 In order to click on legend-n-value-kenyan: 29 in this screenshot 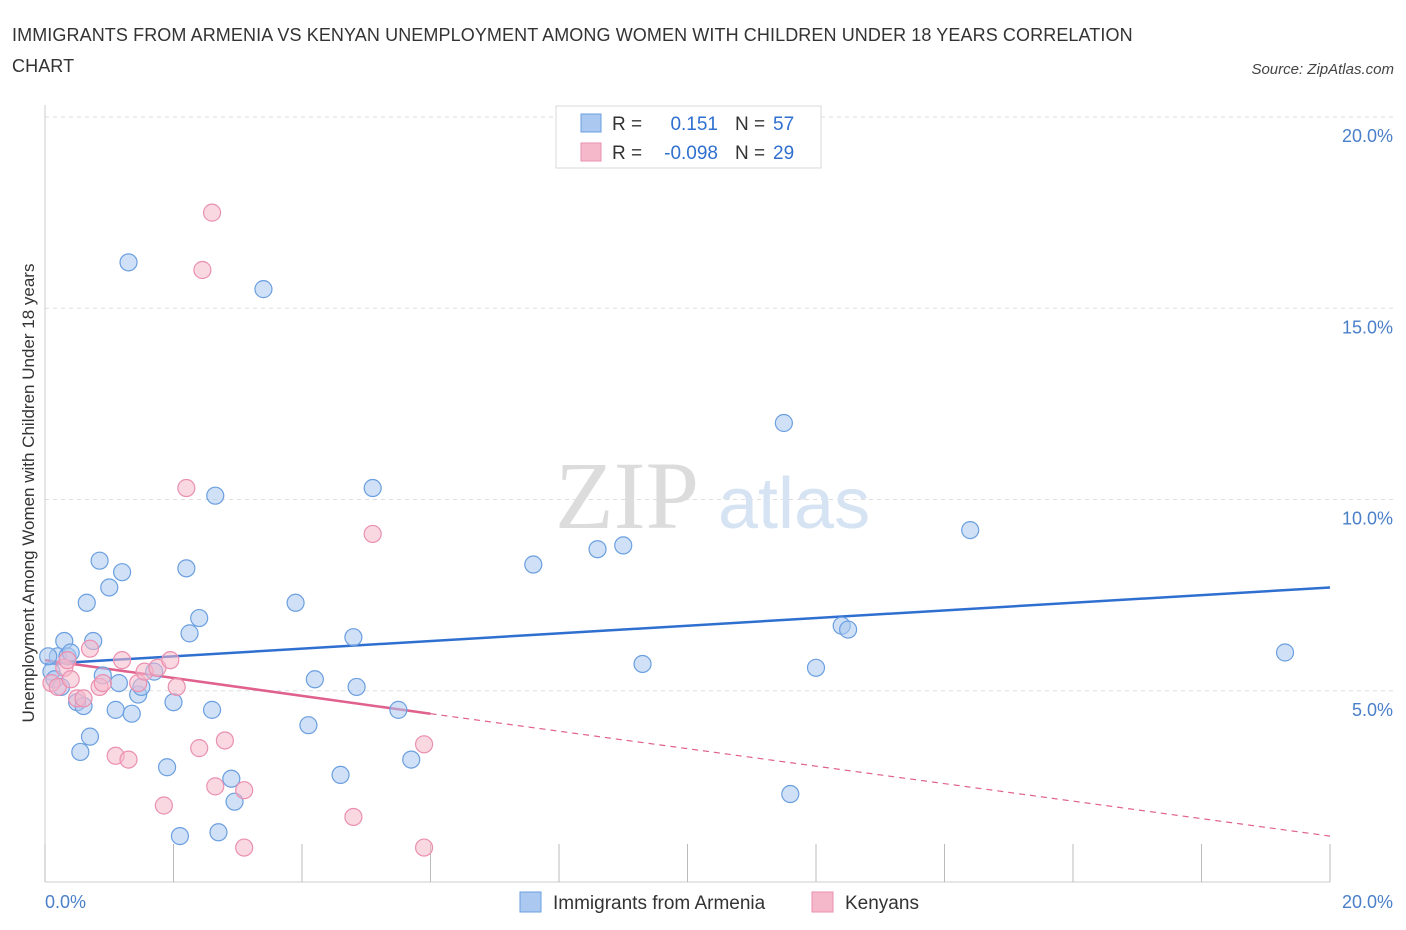, I will do `click(783, 153)`.